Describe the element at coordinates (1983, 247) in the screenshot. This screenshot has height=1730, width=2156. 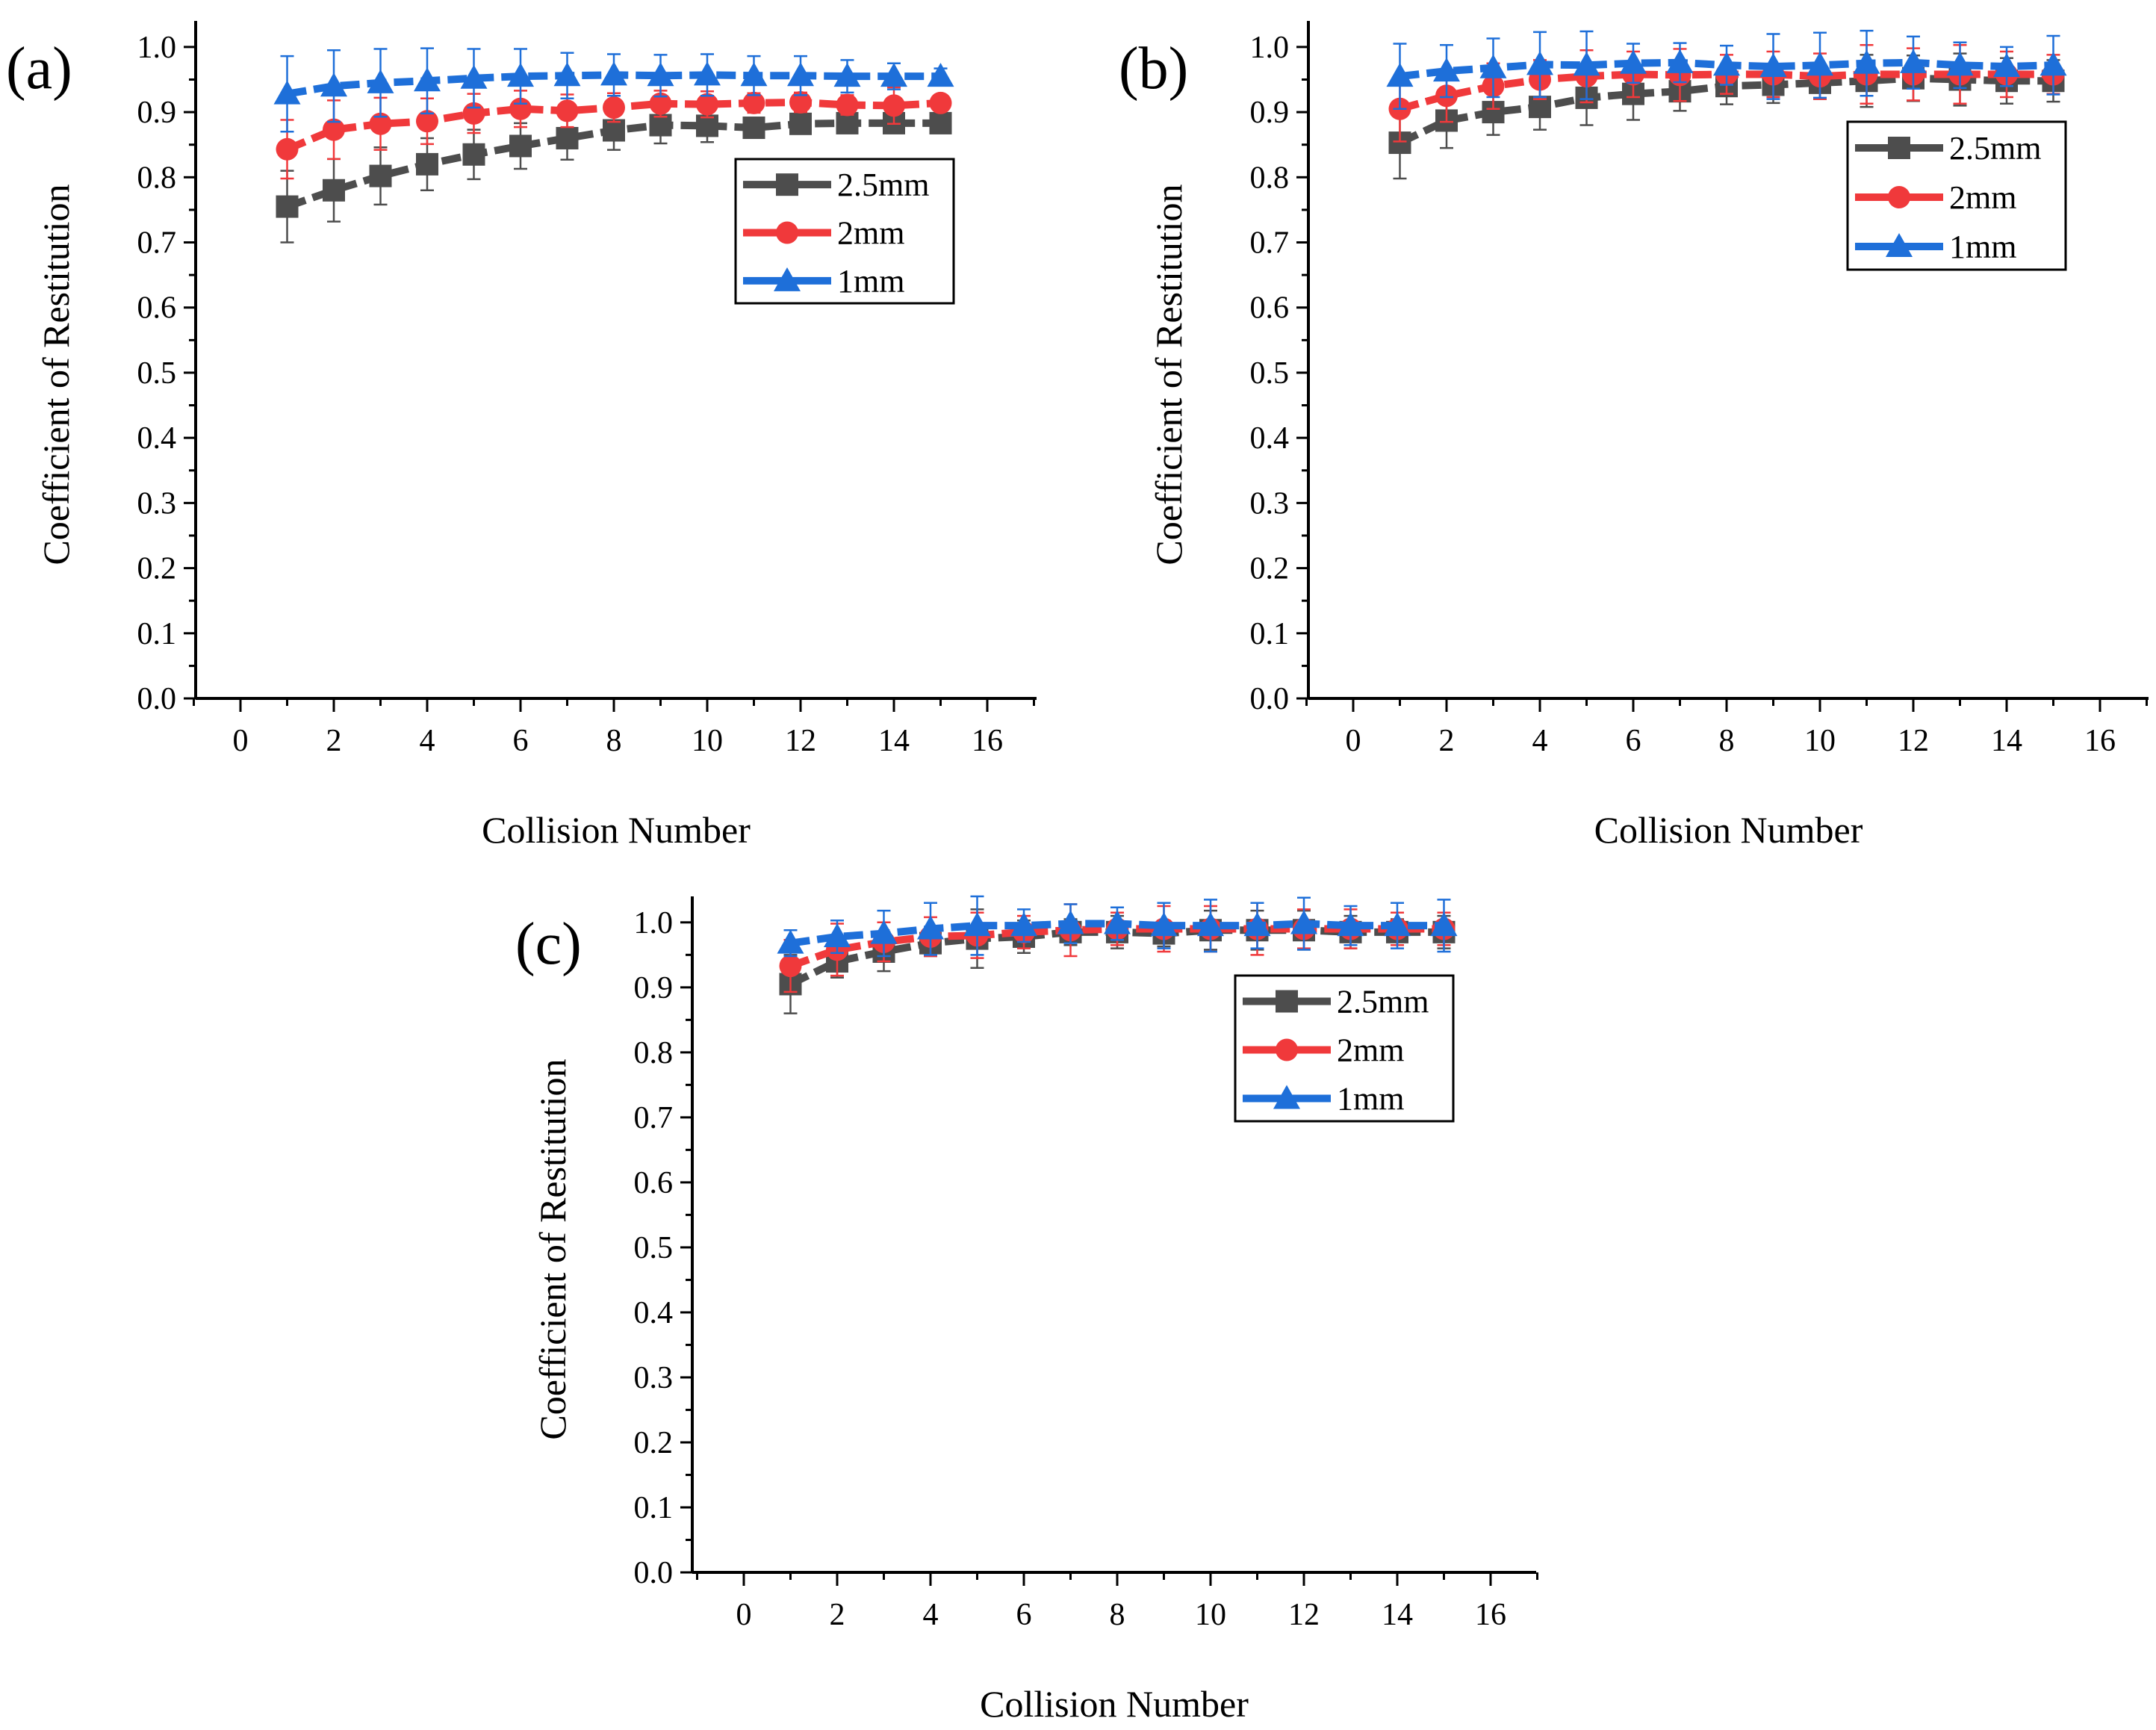
I see `legend-label: 1mm` at that location.